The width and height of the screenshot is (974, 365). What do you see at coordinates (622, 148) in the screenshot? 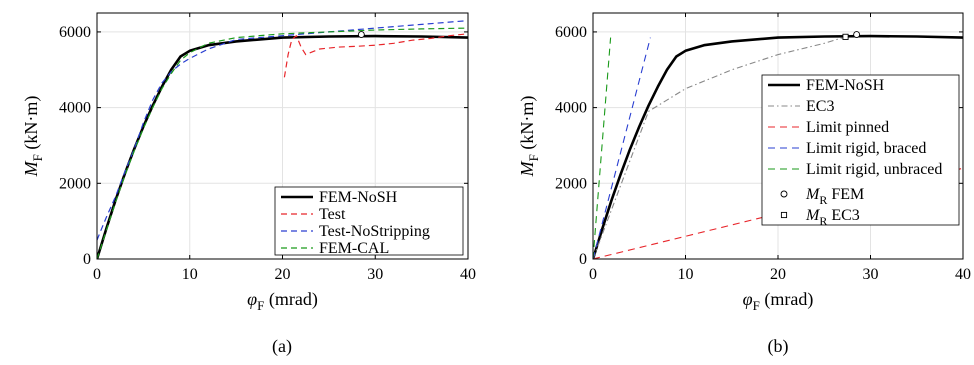
I see `series-limit-rigid-braced` at bounding box center [622, 148].